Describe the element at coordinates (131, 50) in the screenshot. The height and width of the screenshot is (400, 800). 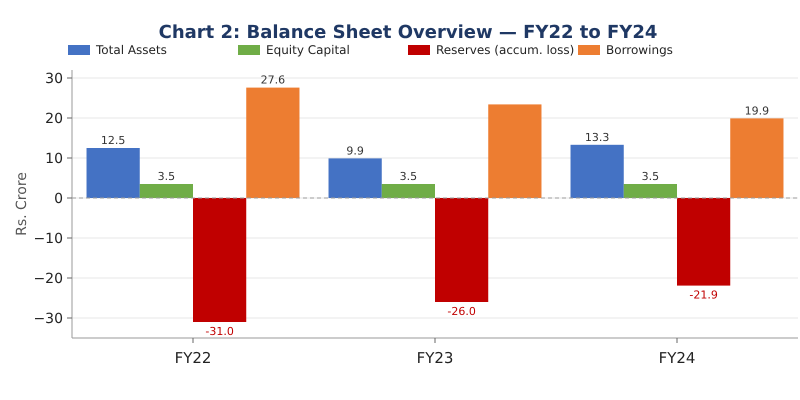
I see `legend-label: Total Assets` at that location.